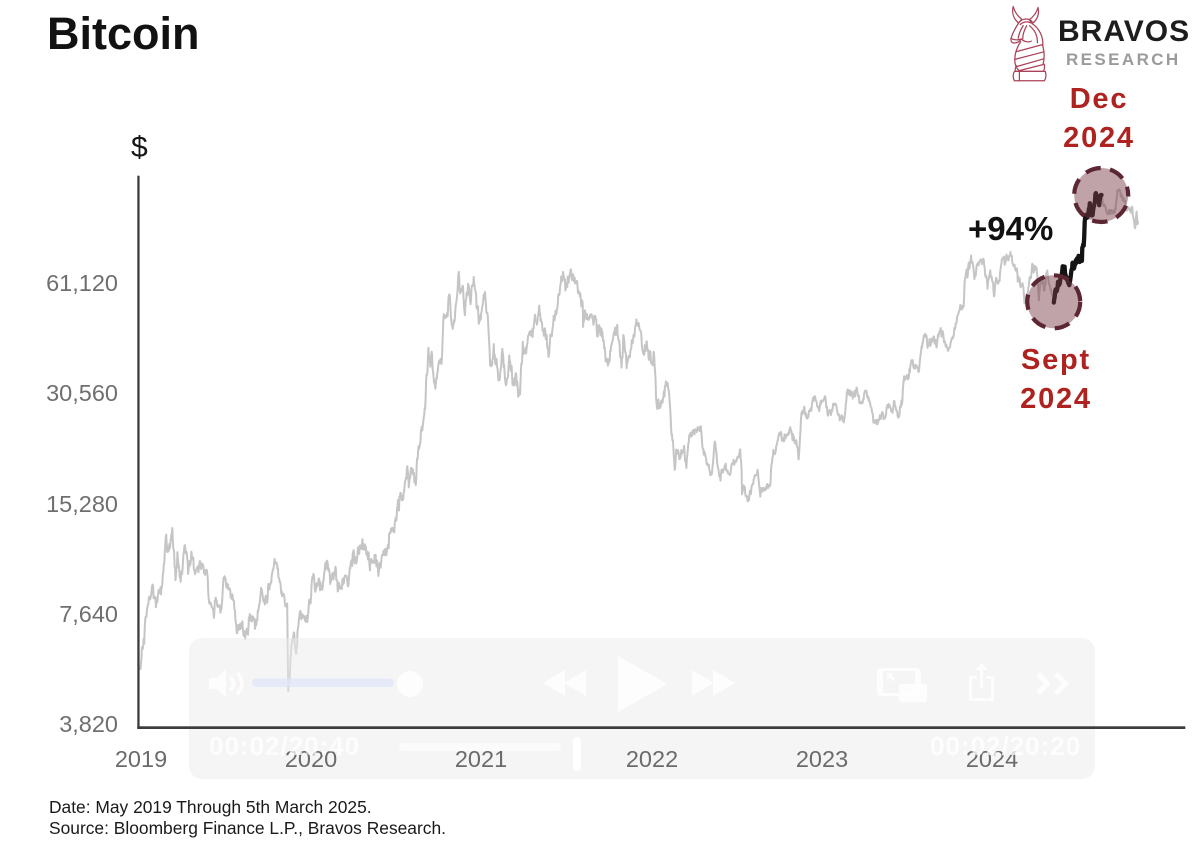 Image resolution: width=1200 pixels, height=854 pixels. What do you see at coordinates (1005, 746) in the screenshot?
I see `svg-text: 00:02/20:20` at bounding box center [1005, 746].